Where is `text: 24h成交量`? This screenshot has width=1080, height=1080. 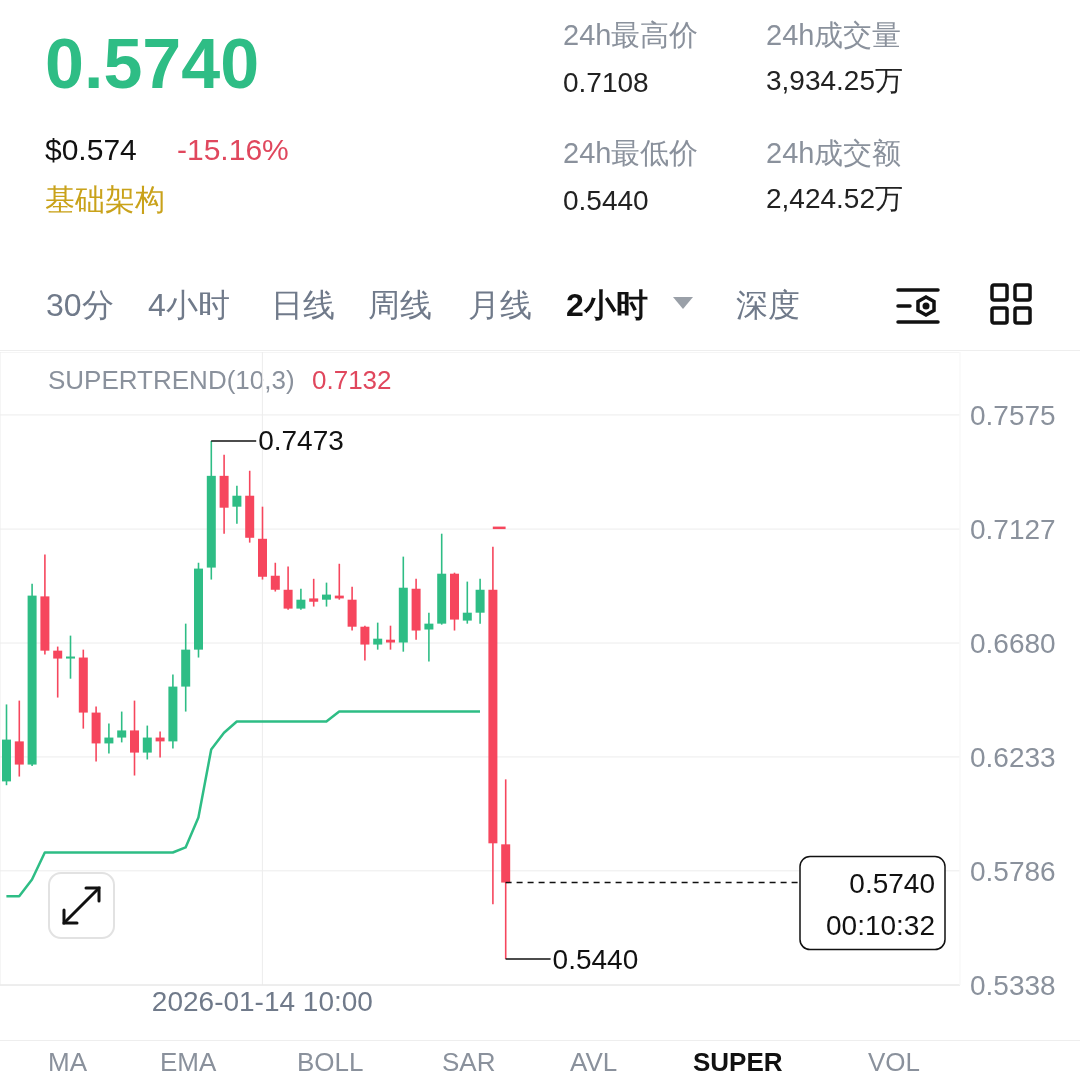 text: 24h成交量 is located at coordinates (834, 35).